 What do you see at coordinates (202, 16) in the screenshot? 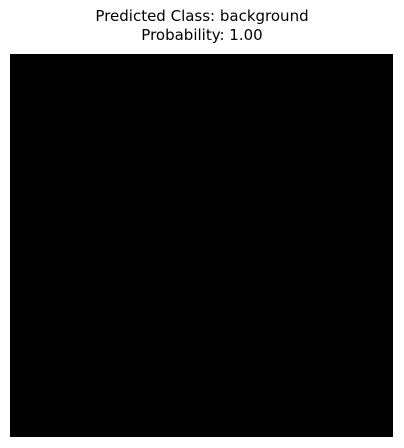
I see `predicted-class-label: Predicted Class: background` at bounding box center [202, 16].